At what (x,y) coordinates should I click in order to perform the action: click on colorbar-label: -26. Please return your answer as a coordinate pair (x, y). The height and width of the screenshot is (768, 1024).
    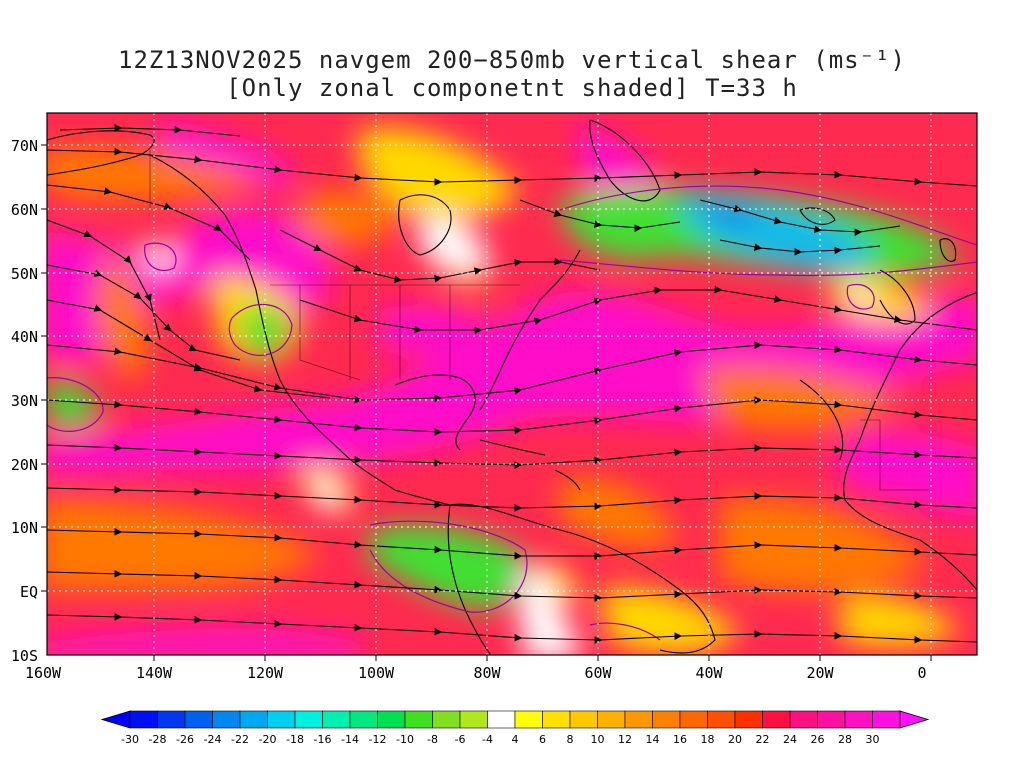
    Looking at the image, I should click on (185, 739).